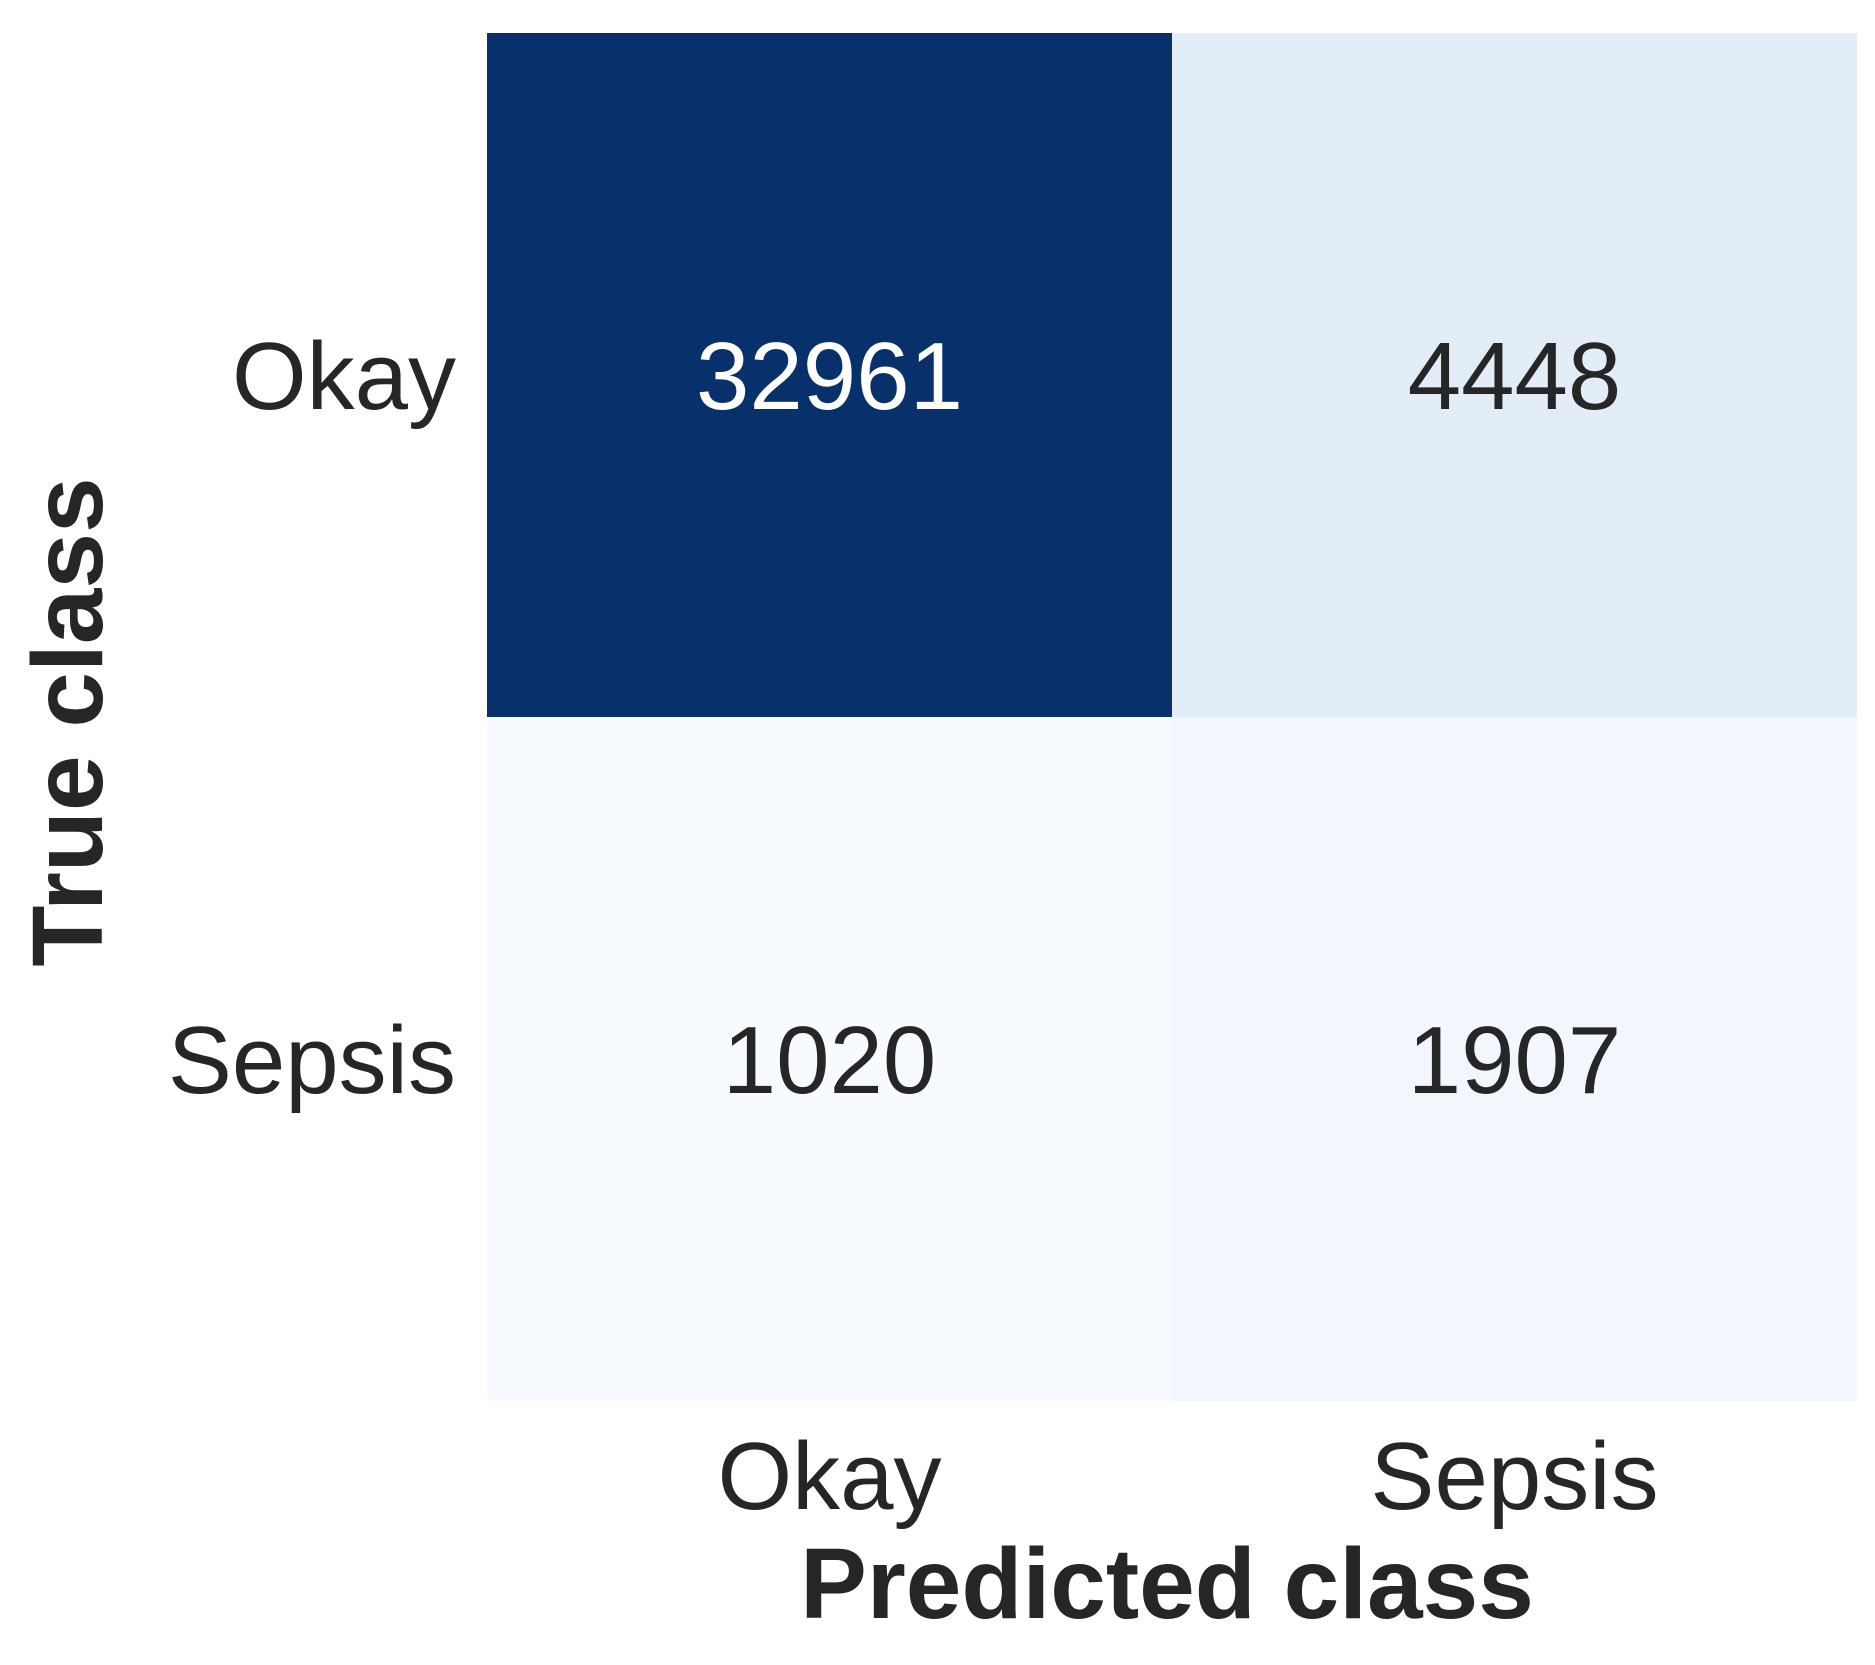 This screenshot has width=1875, height=1665. What do you see at coordinates (1187, 1476) in the screenshot?
I see `x-tick-labels: Okay Sepsis` at bounding box center [1187, 1476].